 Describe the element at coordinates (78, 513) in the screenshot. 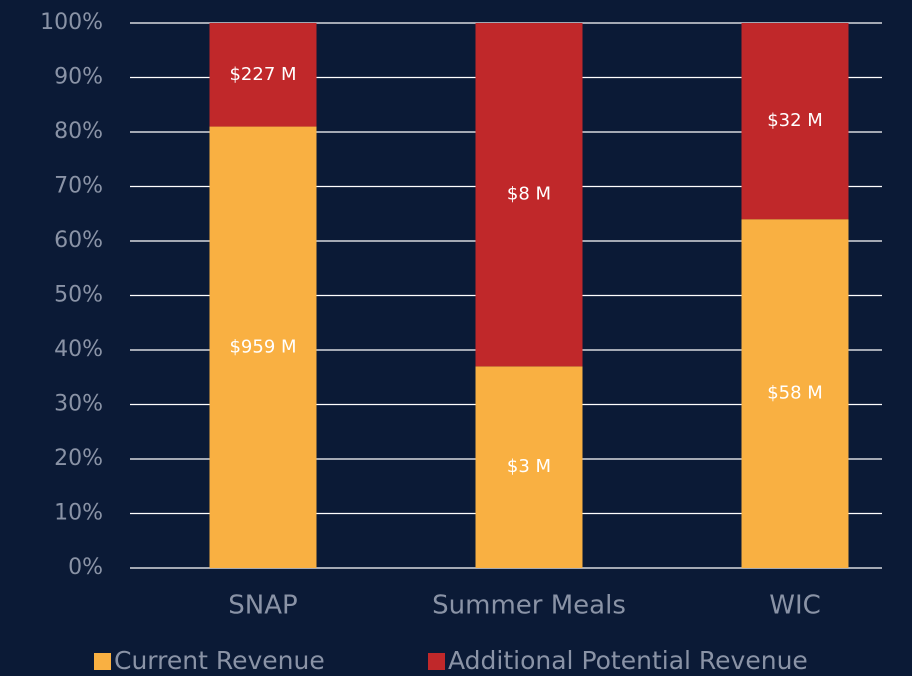

I see `y-tick-label: 10%` at that location.